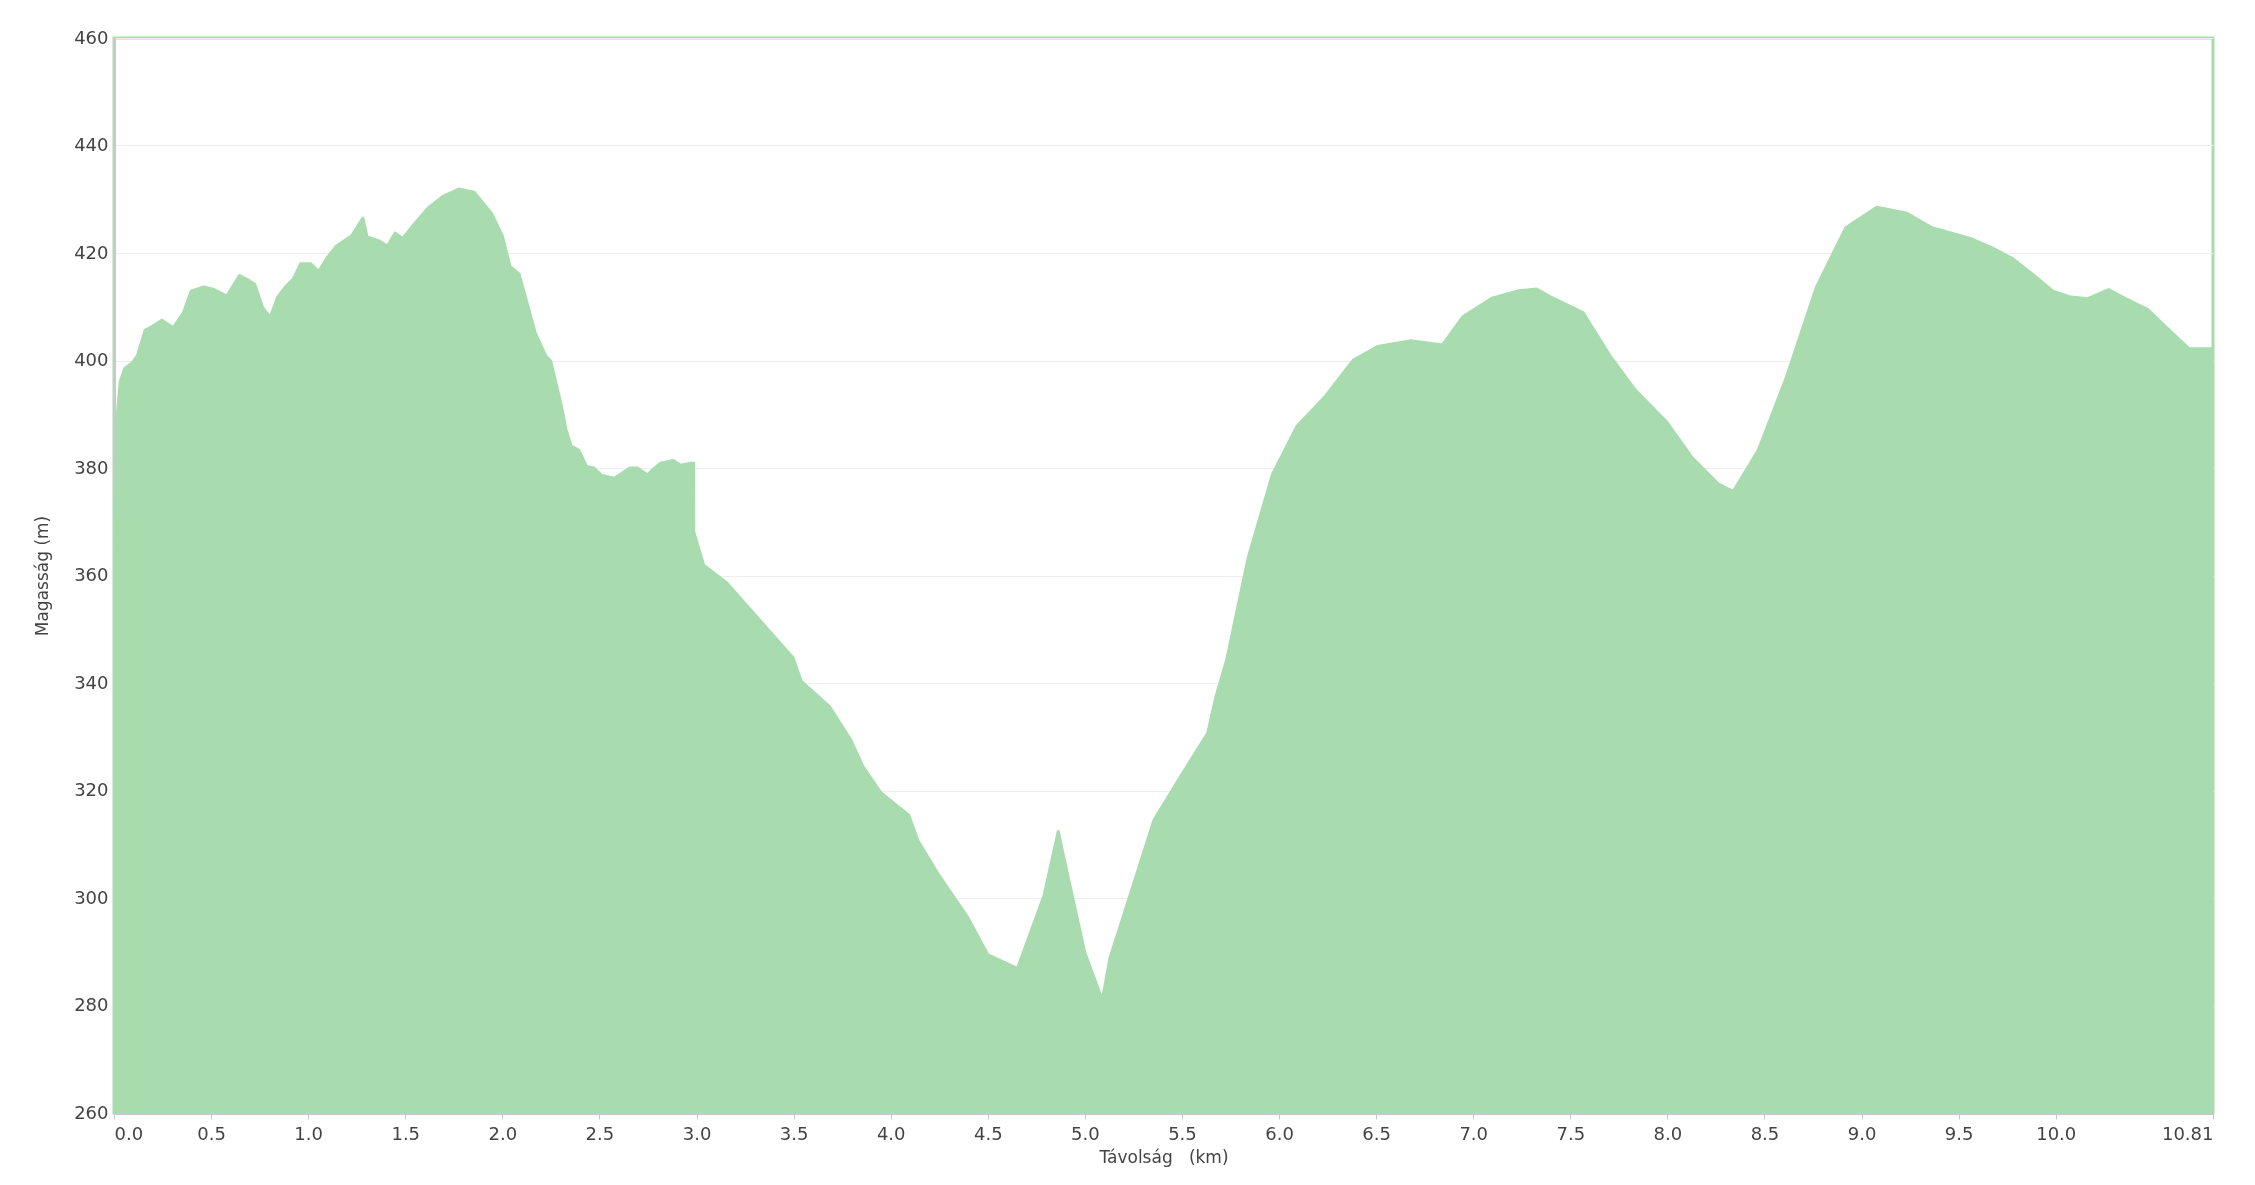 Image resolution: width=2255 pixels, height=1185 pixels. What do you see at coordinates (211, 1133) in the screenshot?
I see `x-tick-label: 0.5` at bounding box center [211, 1133].